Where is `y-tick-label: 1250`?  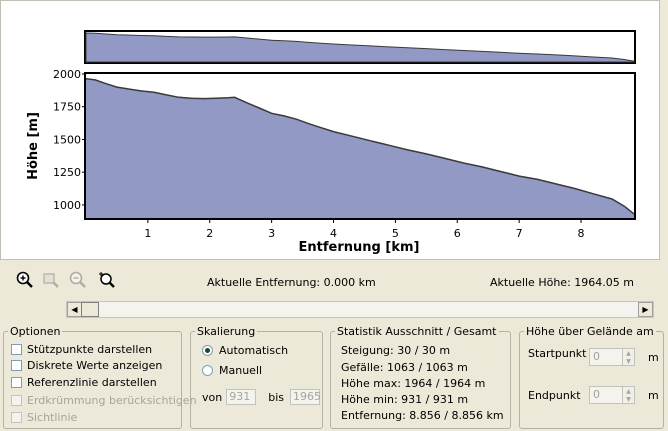
y-tick-label: 1250 is located at coordinates (67, 172).